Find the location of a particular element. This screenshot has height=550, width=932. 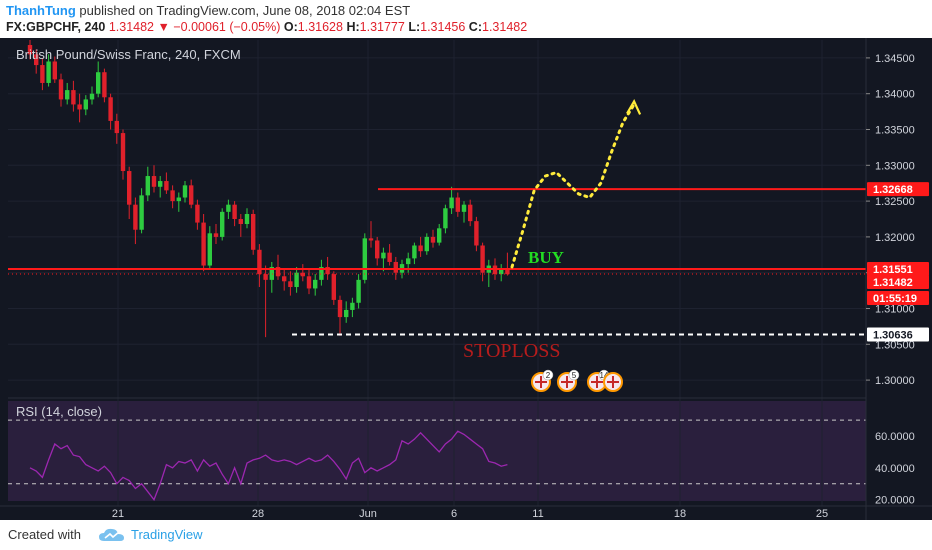

x-tick-label: Jun is located at coordinates (368, 514).